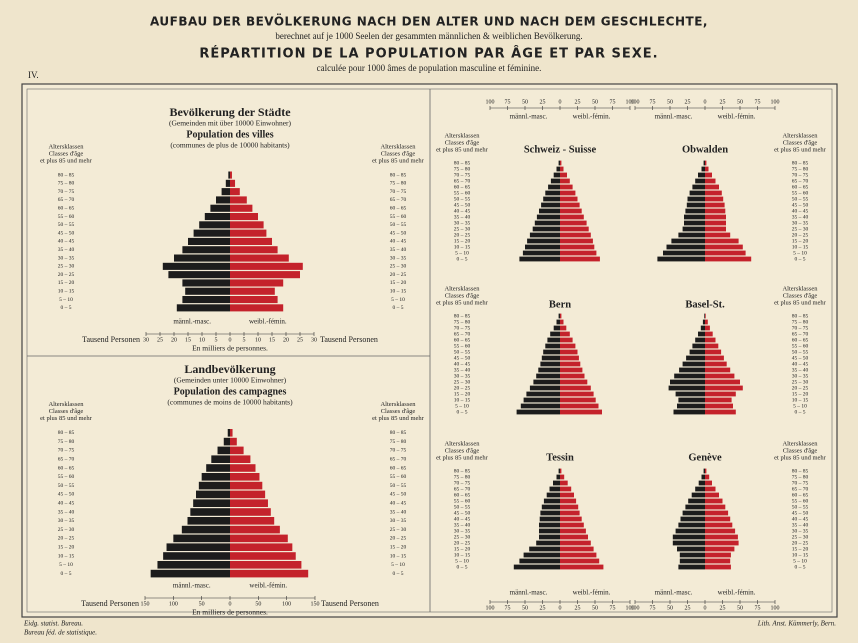 This screenshot has width=858, height=643. What do you see at coordinates (705, 457) in the screenshot?
I see `chart-title: Genève` at bounding box center [705, 457].